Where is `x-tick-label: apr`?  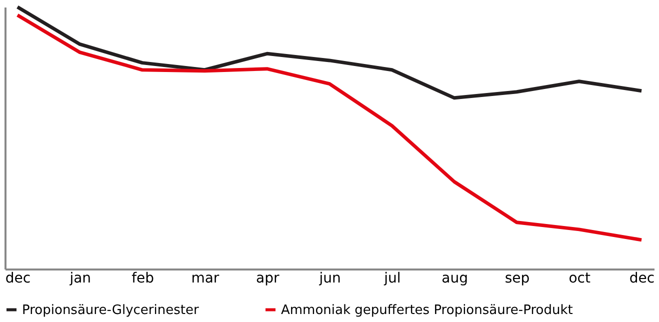 x-tick-label: apr is located at coordinates (268, 278).